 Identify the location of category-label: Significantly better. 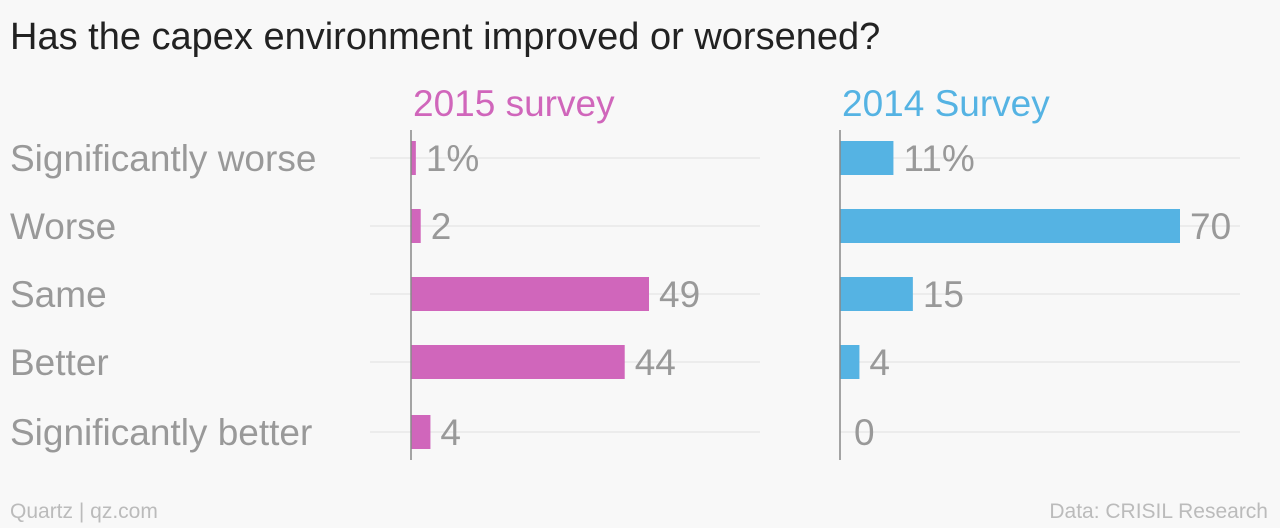
(161, 432).